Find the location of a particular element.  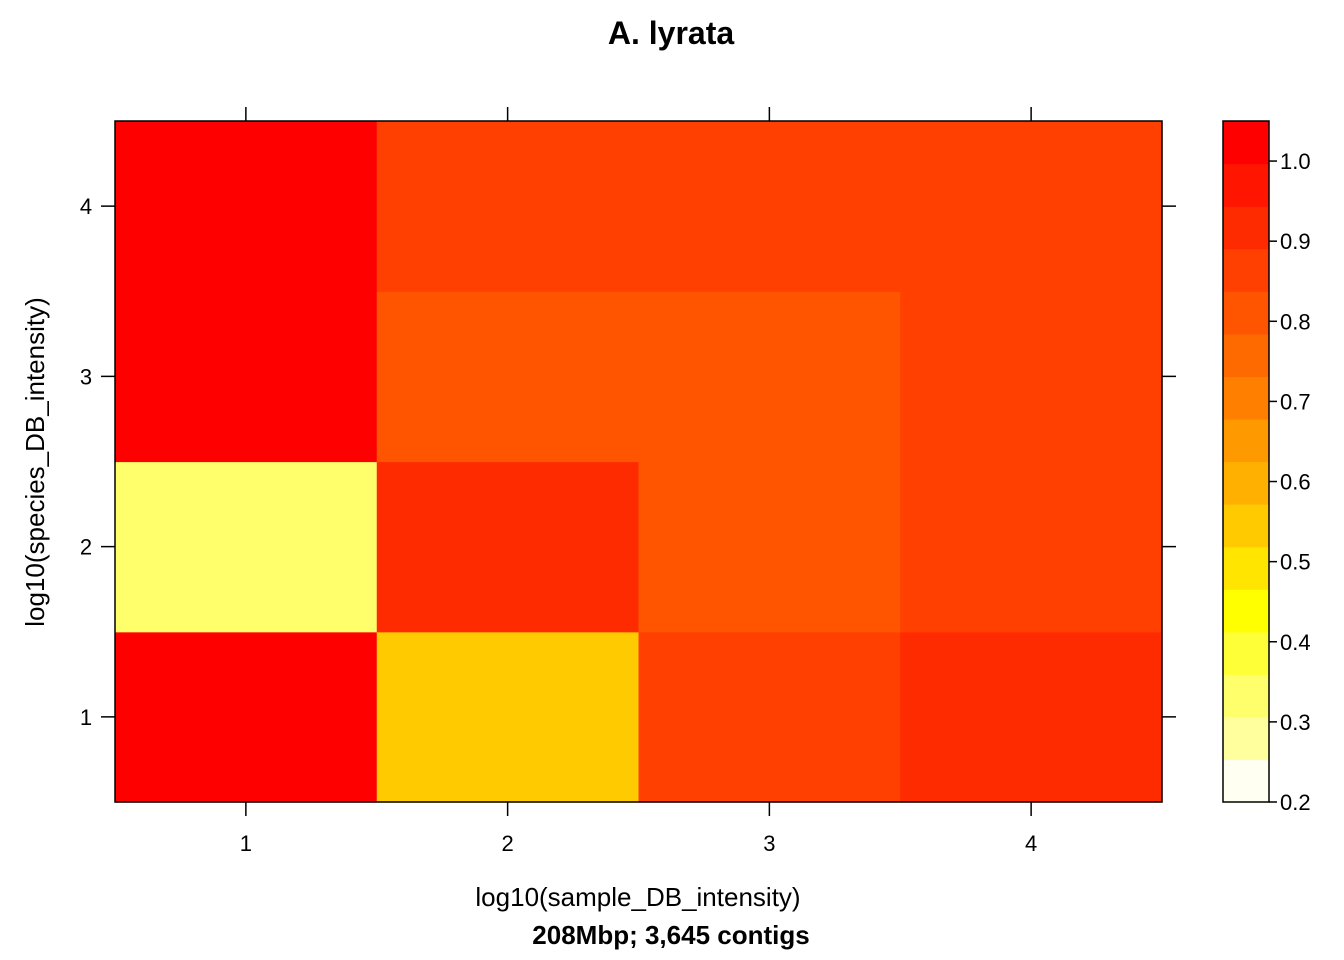

colorkey-frame is located at coordinates (1246, 461).